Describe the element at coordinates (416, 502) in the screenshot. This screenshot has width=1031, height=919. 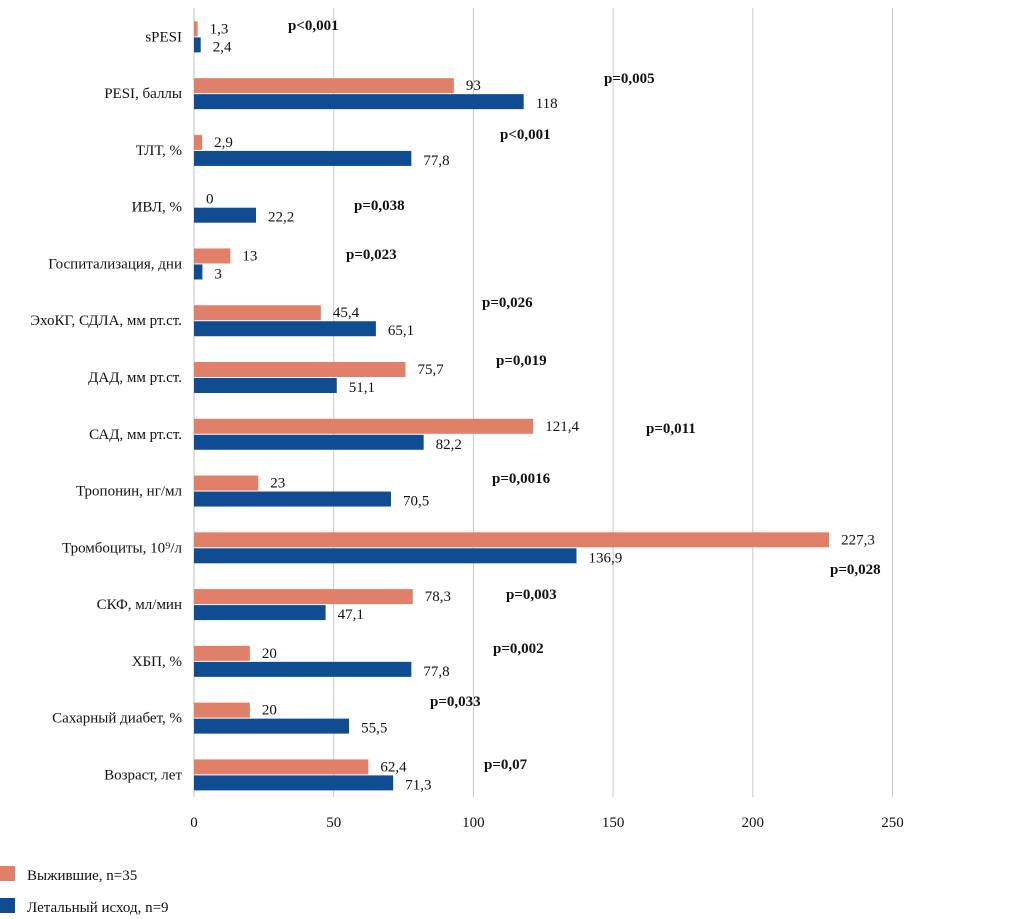
I see `data-label-lethal: 70,5` at that location.